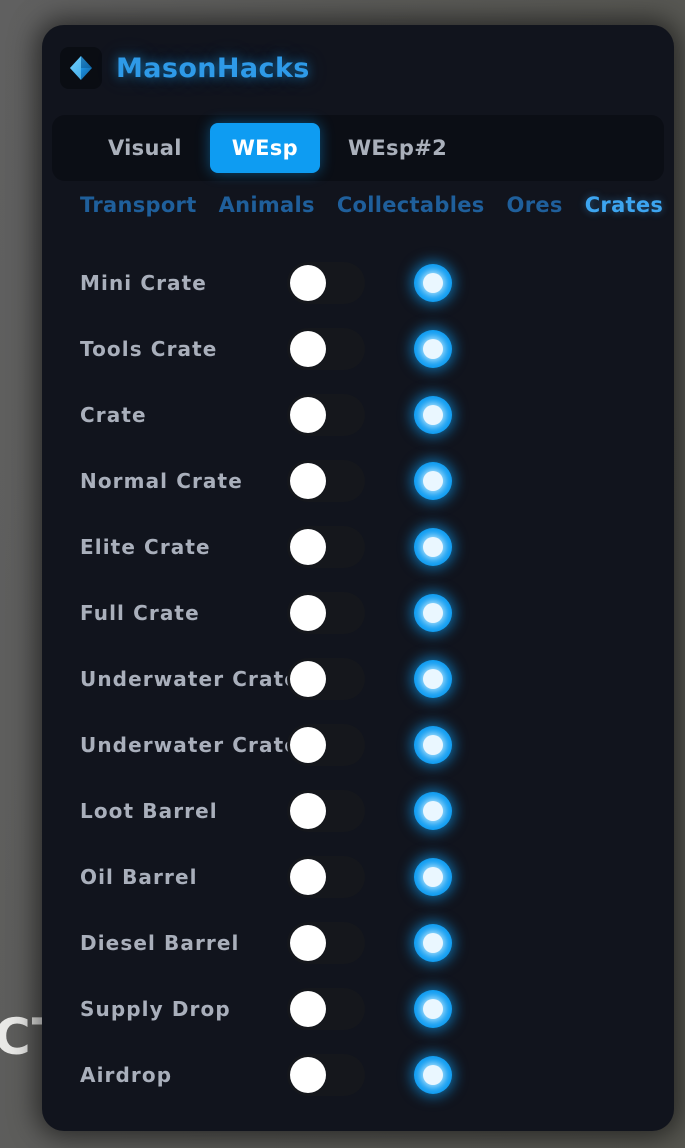 Image resolution: width=685 pixels, height=1148 pixels. I want to click on option-row-label: Full Crate, so click(140, 613).